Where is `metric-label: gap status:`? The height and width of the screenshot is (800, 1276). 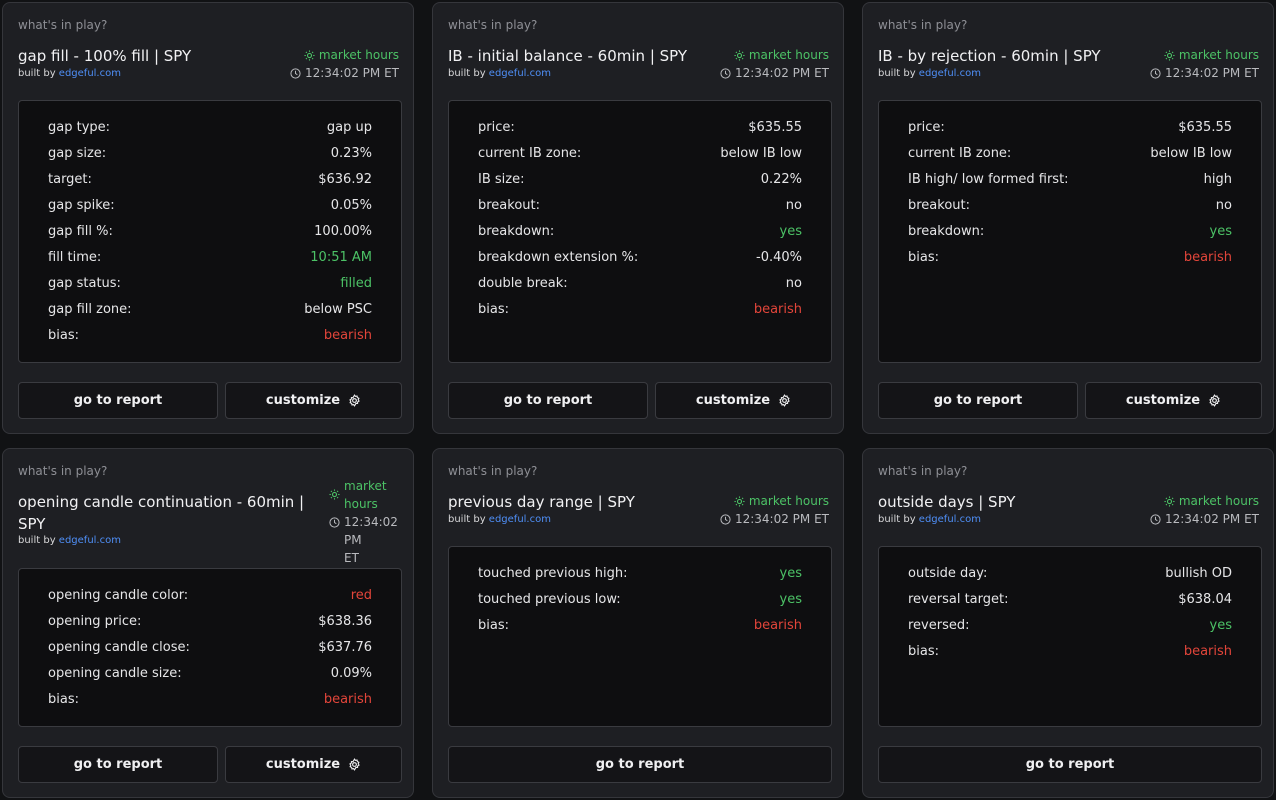
metric-label: gap status: is located at coordinates (84, 283).